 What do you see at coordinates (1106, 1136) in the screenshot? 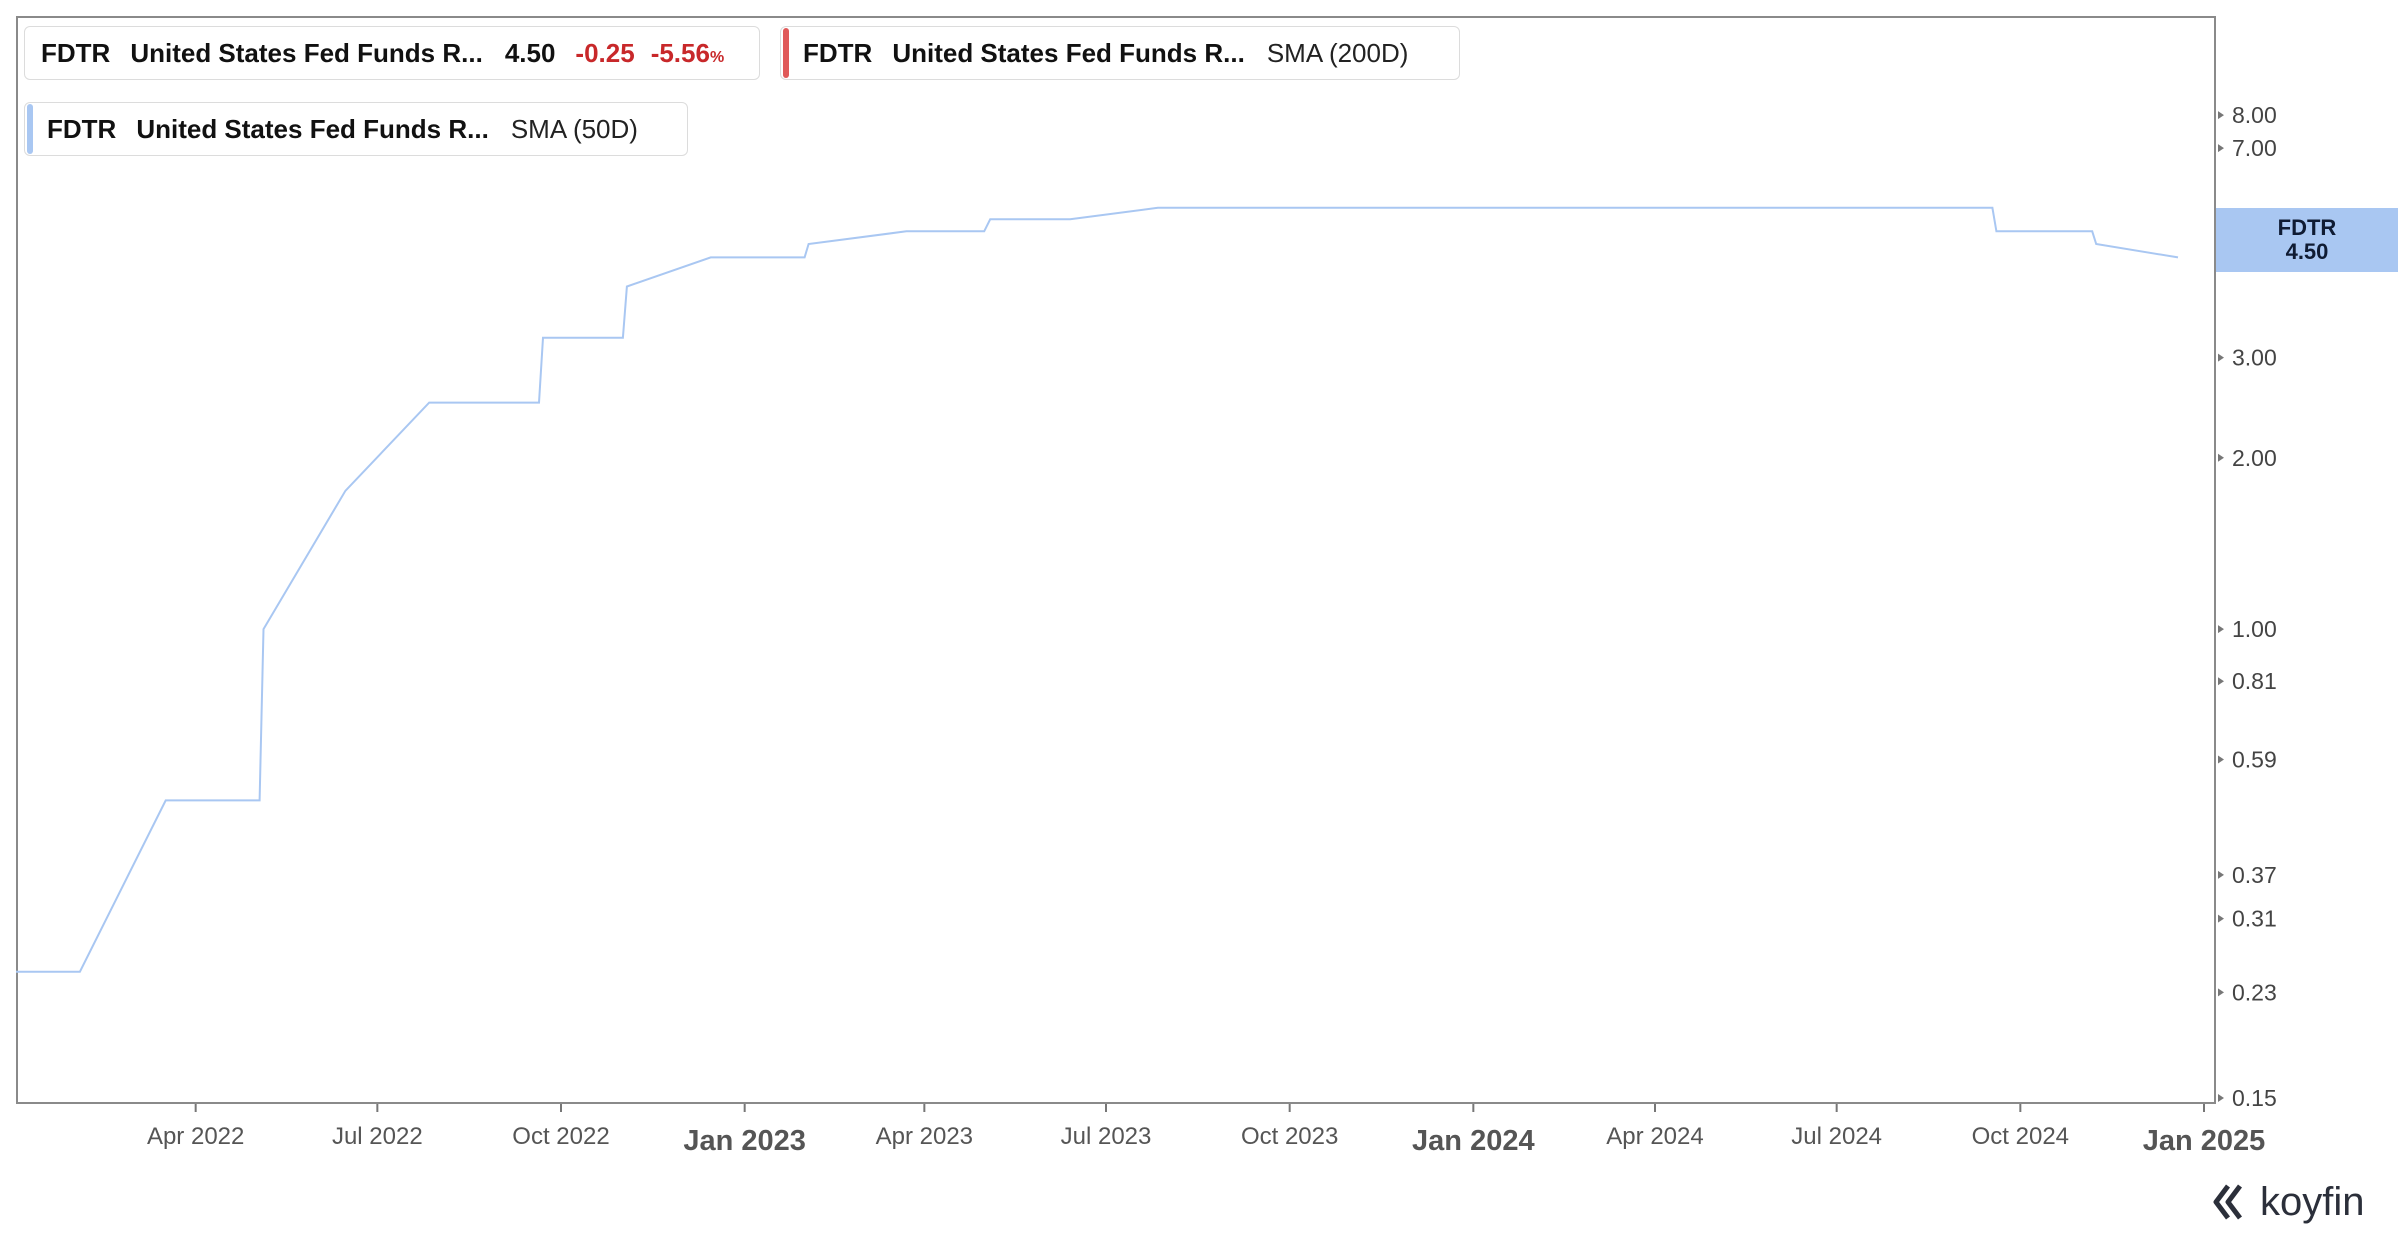
I see `x-tick-label: Jul 2023` at bounding box center [1106, 1136].